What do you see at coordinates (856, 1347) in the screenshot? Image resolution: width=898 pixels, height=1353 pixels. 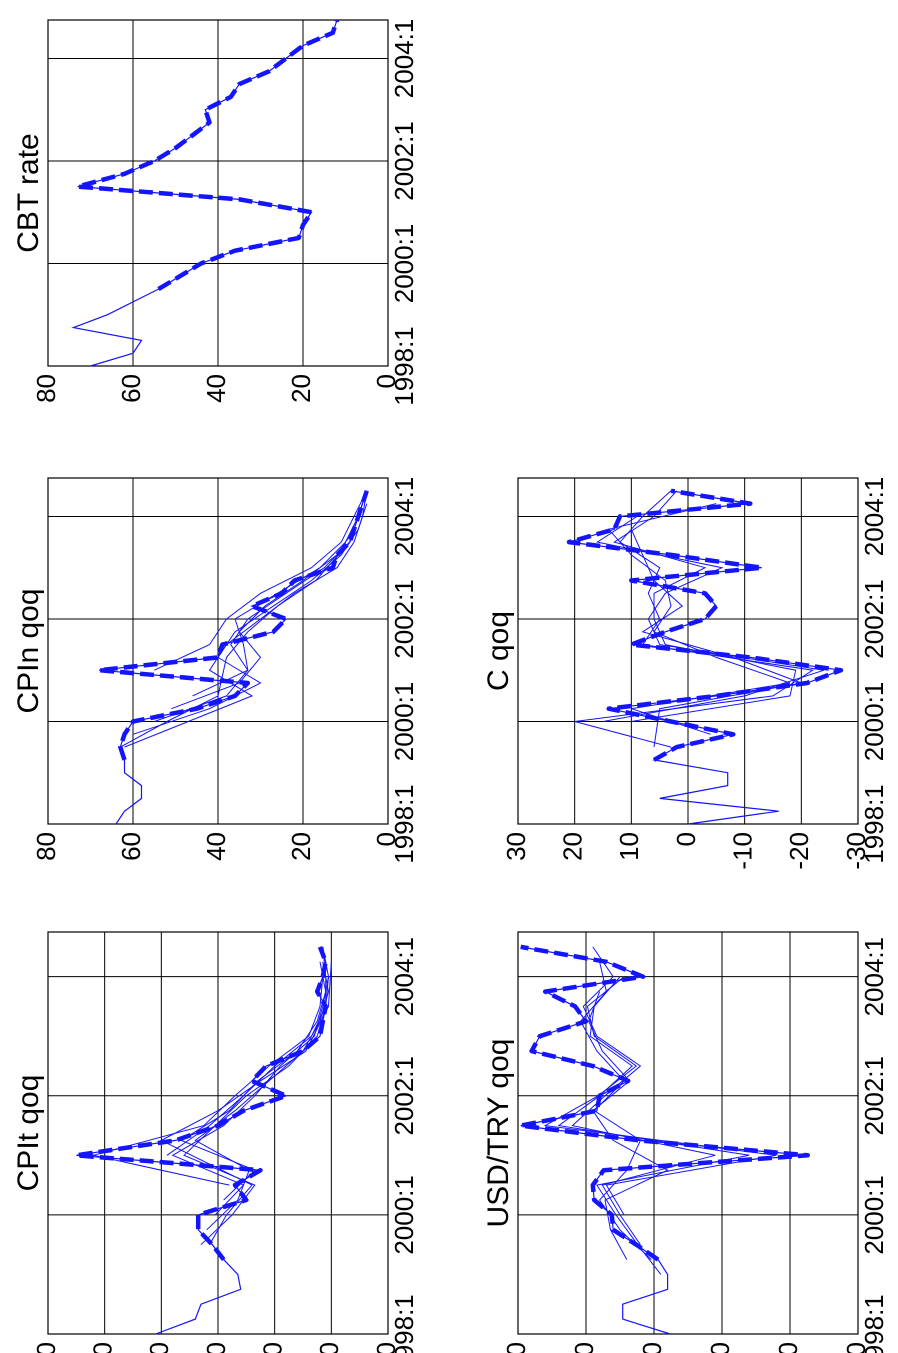 I see `y-tick-label: -200` at bounding box center [856, 1347].